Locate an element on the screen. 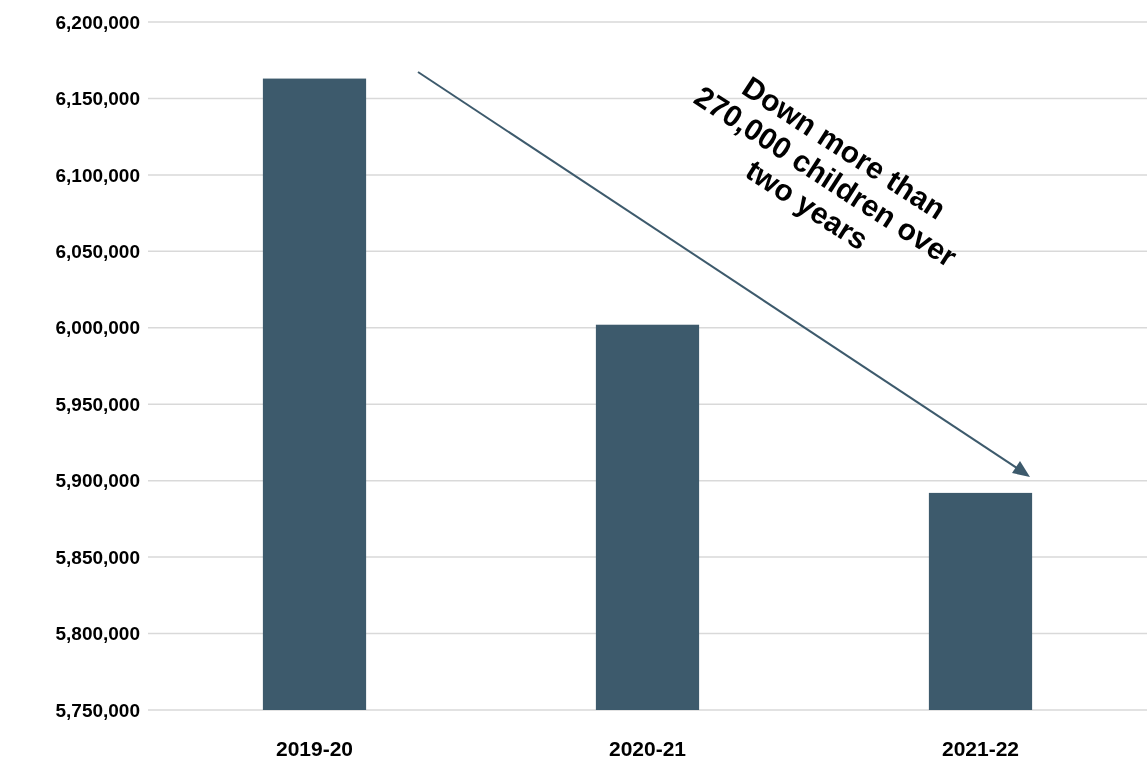 The image size is (1147, 764). y-tick-label: 6,200,000 is located at coordinates (97, 22).